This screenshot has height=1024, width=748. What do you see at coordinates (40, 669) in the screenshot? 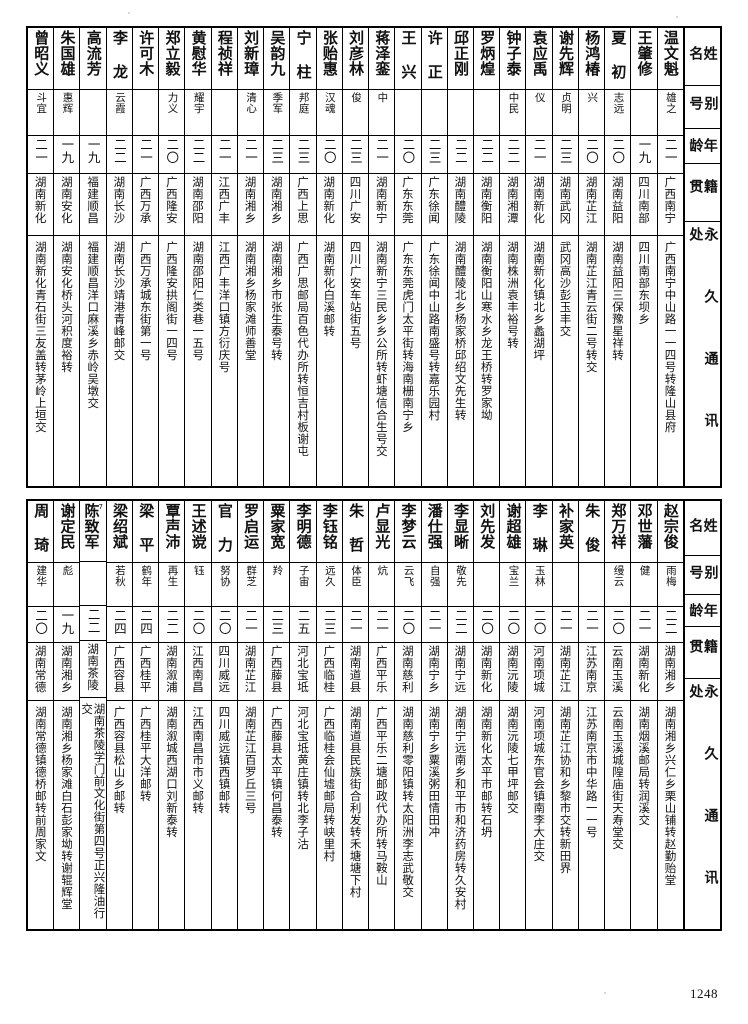
I see `roster-origin-text: 湖南常德` at bounding box center [40, 669].